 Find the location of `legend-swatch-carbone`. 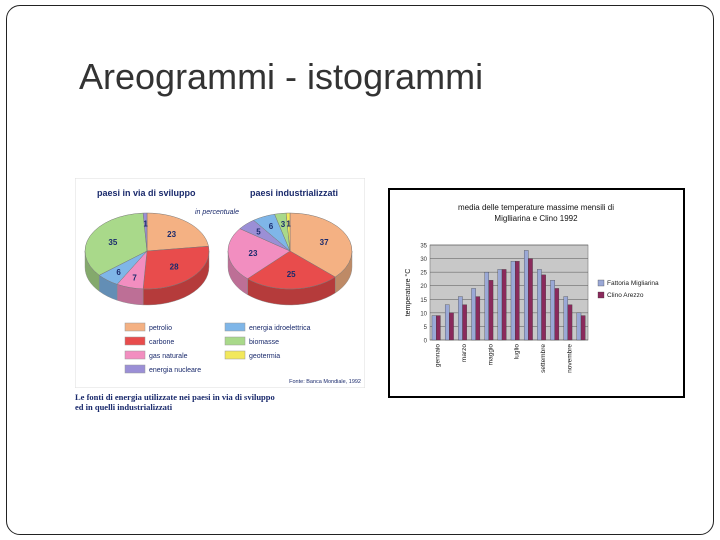

legend-swatch-carbone is located at coordinates (135, 341).